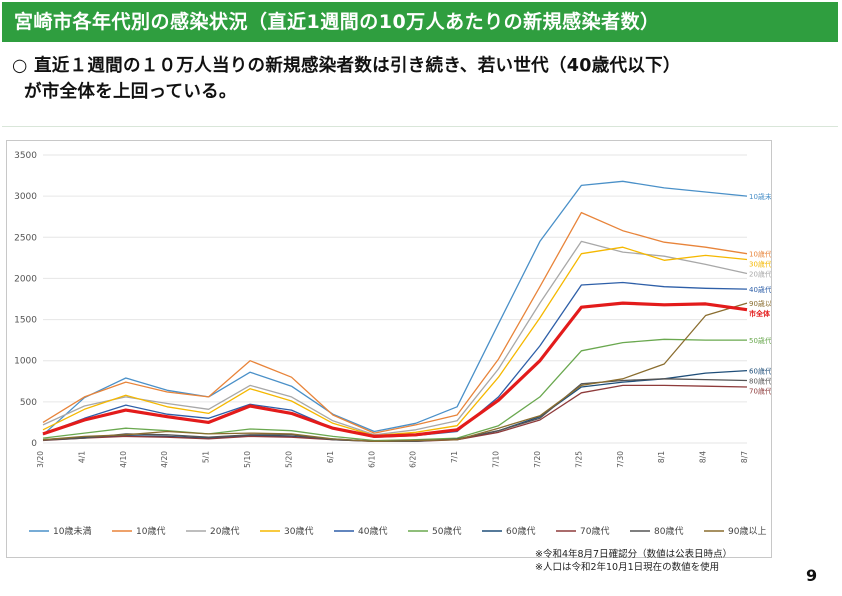 This screenshot has width=842, height=596. Describe the element at coordinates (496, 459) in the screenshot. I see `x-tick-label: 7/10` at that location.